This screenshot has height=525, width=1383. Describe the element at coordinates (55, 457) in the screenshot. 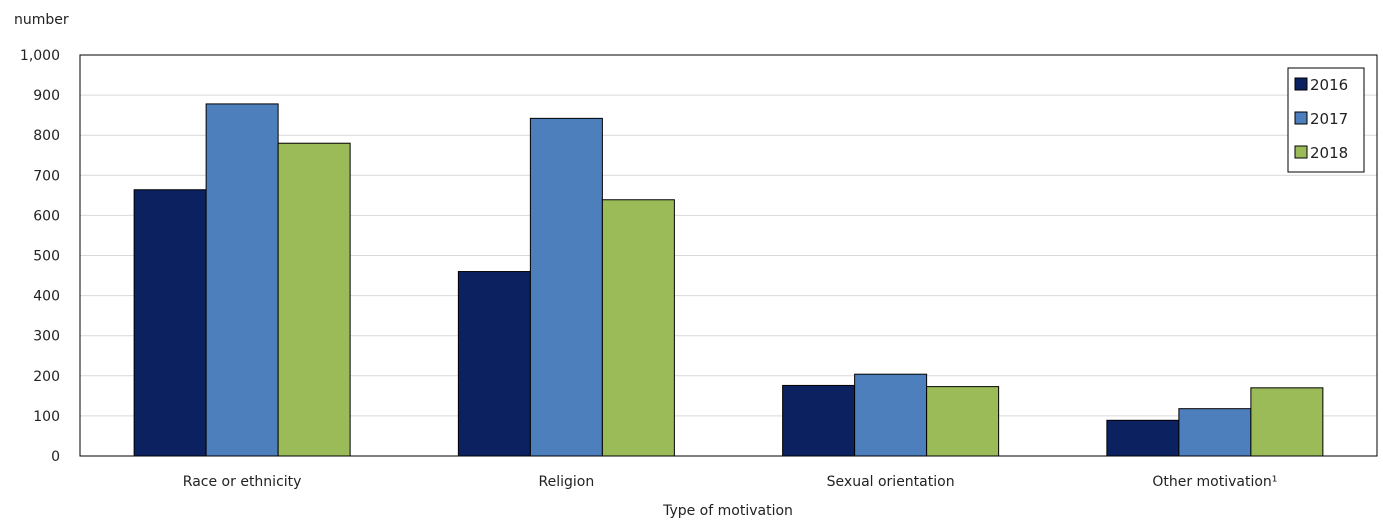

I see `y-tick-label: 0` at that location.